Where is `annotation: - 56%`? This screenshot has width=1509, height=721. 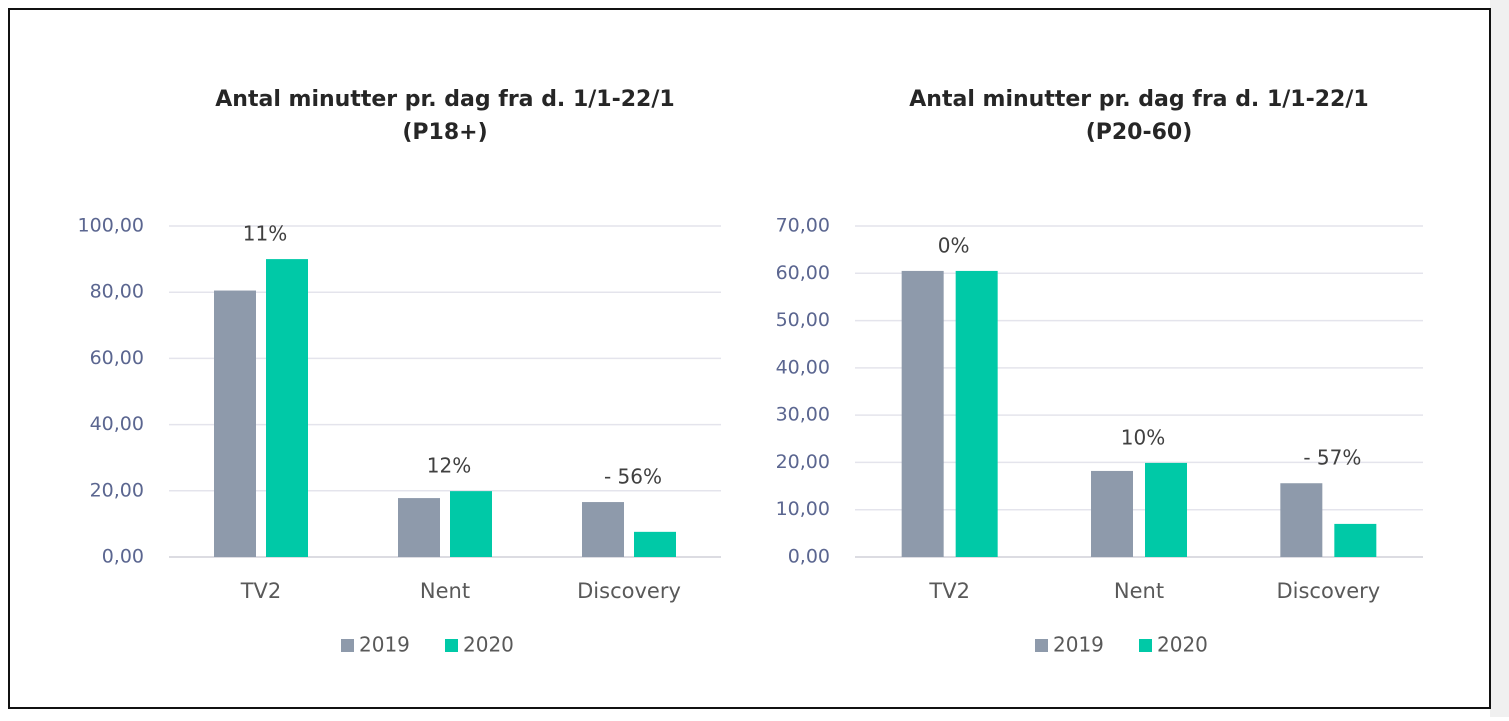
annotation: - 56% is located at coordinates (633, 477).